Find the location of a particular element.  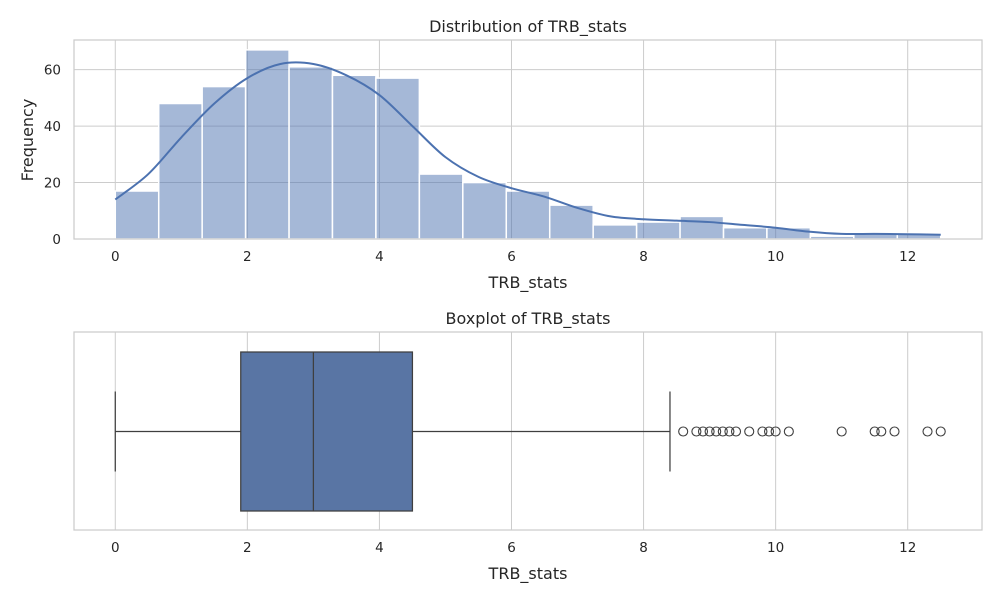

histogram-x-label: TRB_stats is located at coordinates (528, 283).